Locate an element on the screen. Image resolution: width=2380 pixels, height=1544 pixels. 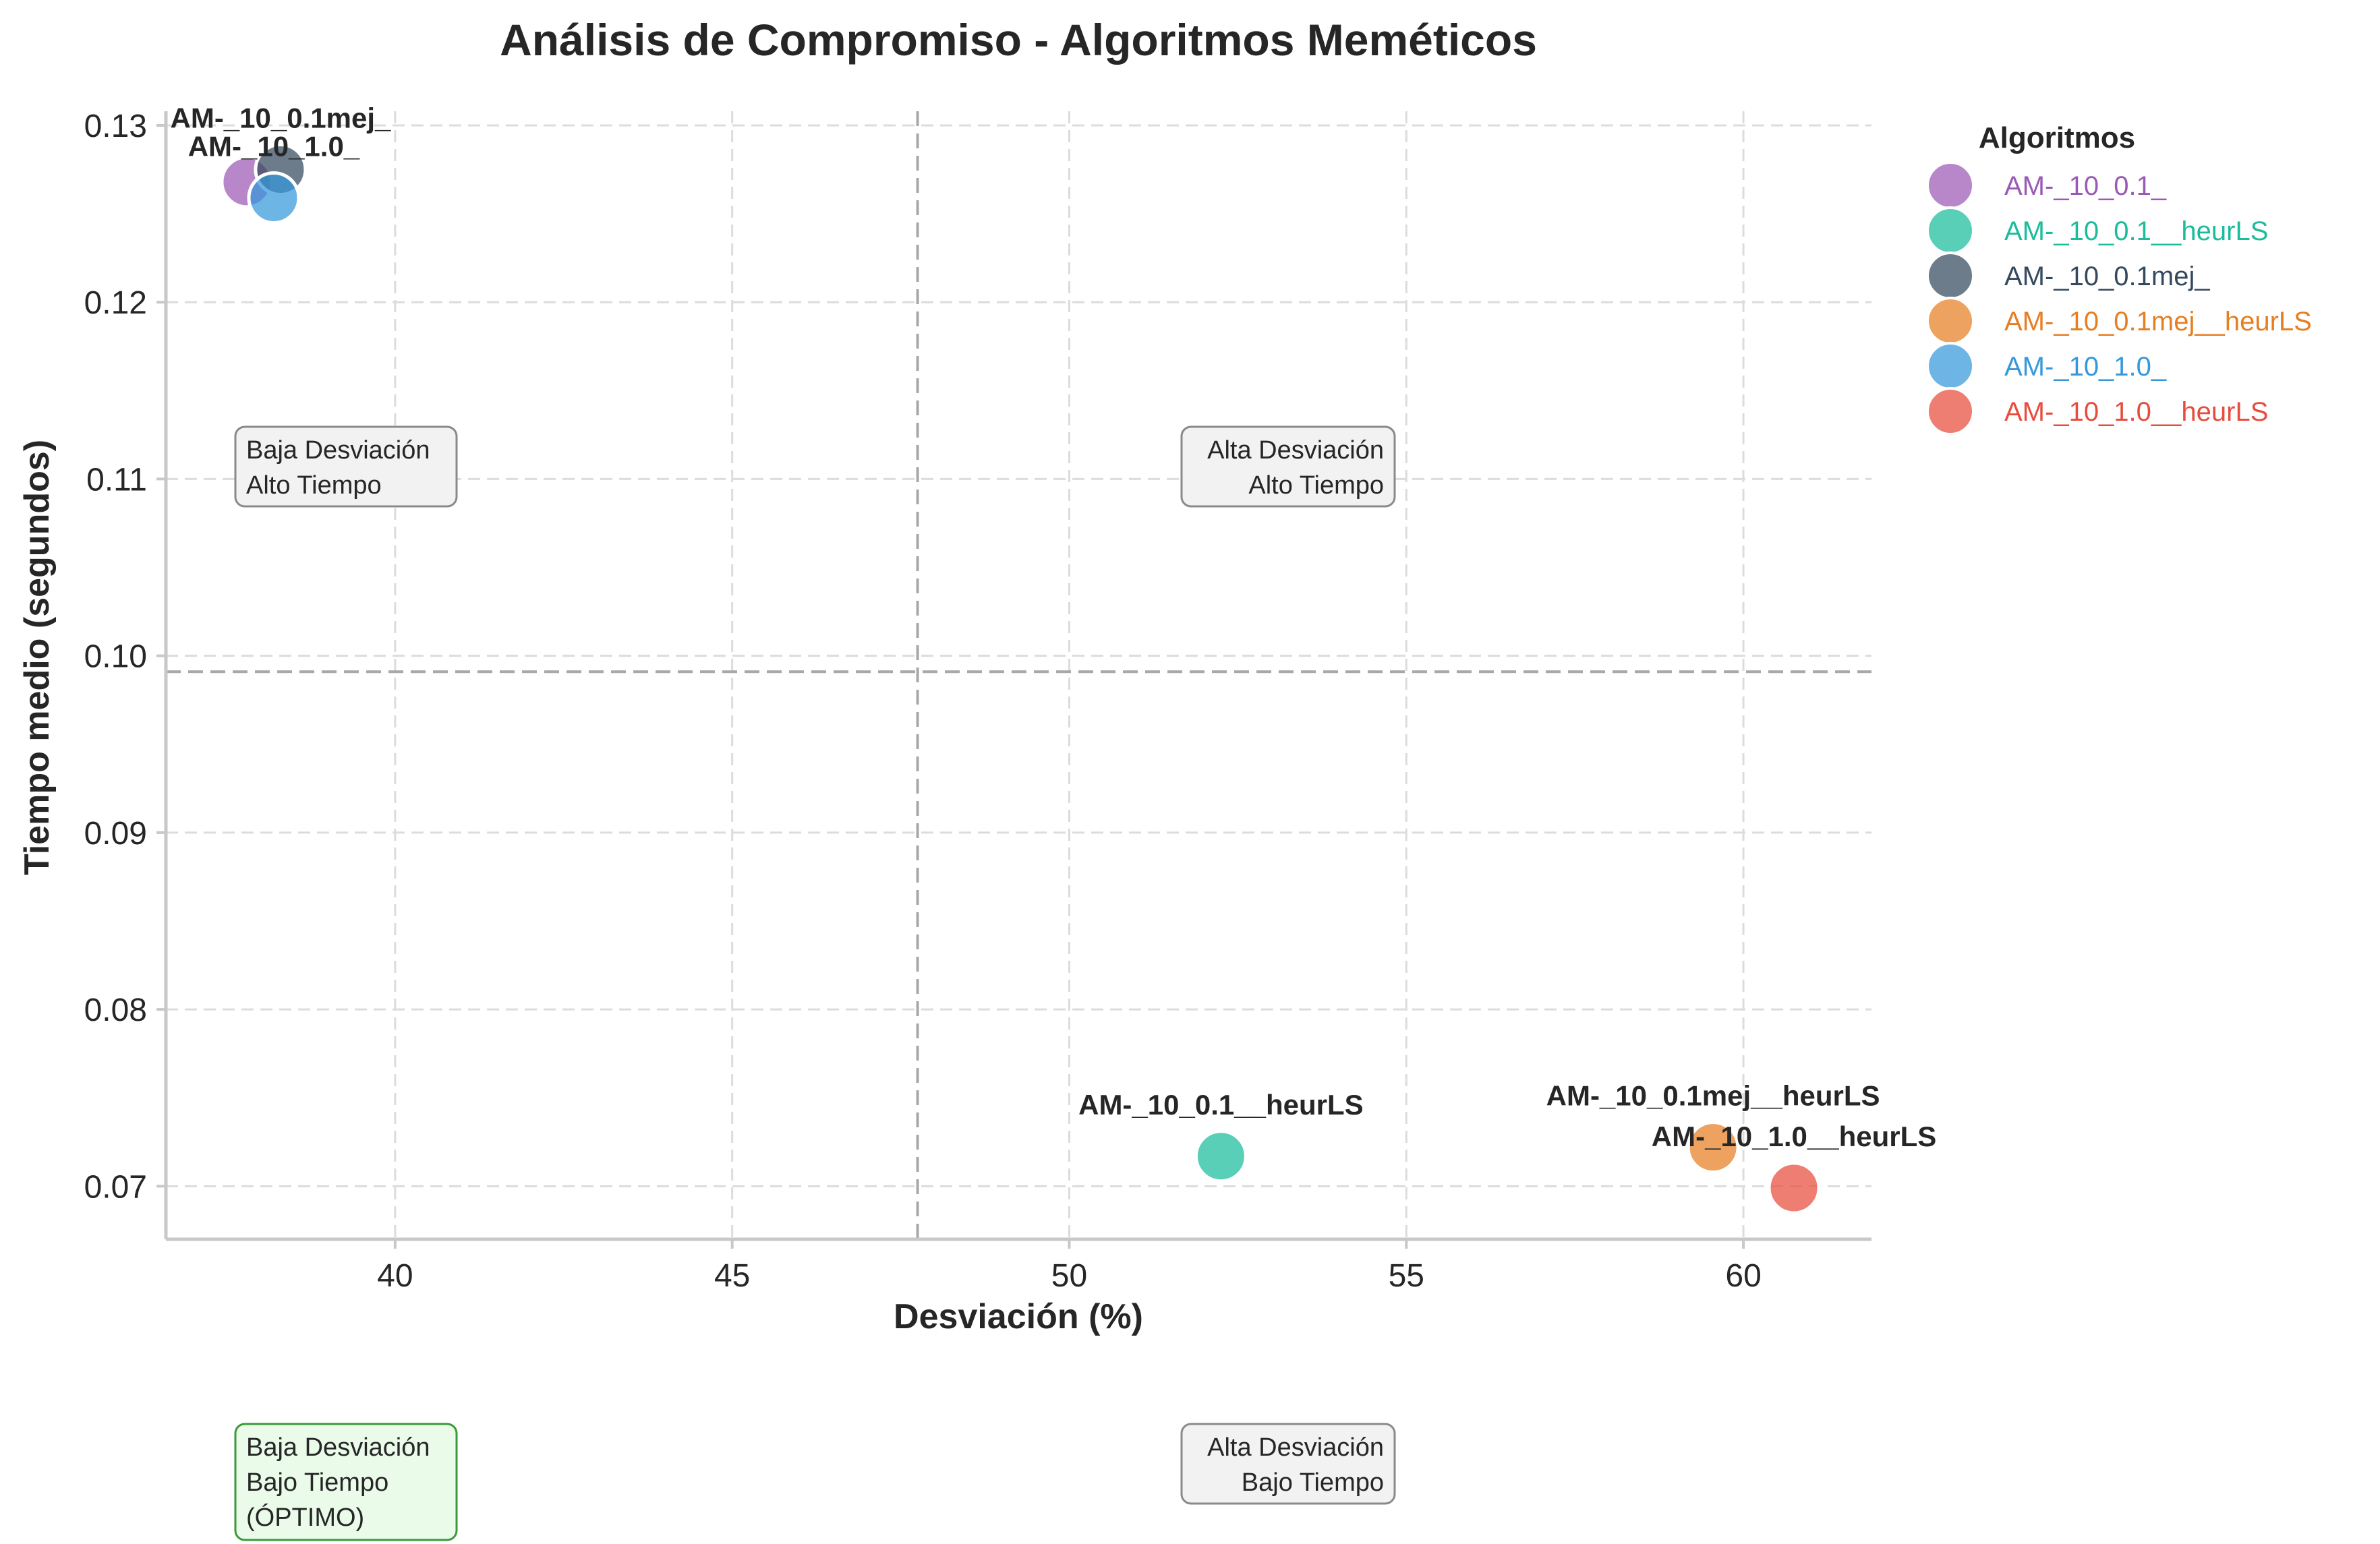
y-tick-label: 0.07 is located at coordinates (116, 1187).